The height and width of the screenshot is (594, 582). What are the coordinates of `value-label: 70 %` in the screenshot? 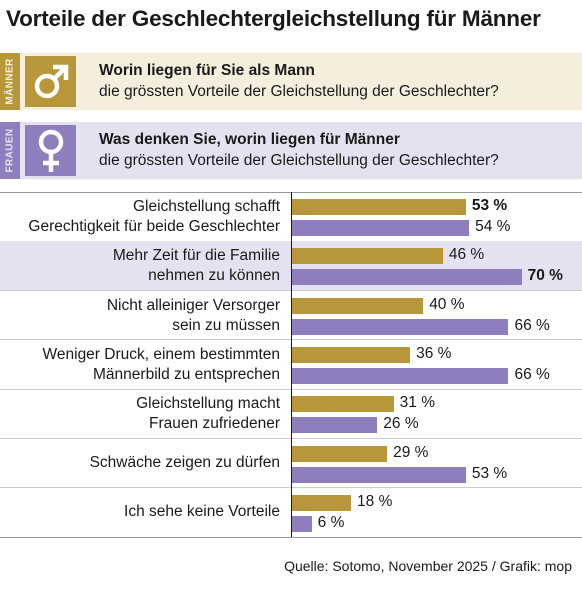 It's located at (545, 276).